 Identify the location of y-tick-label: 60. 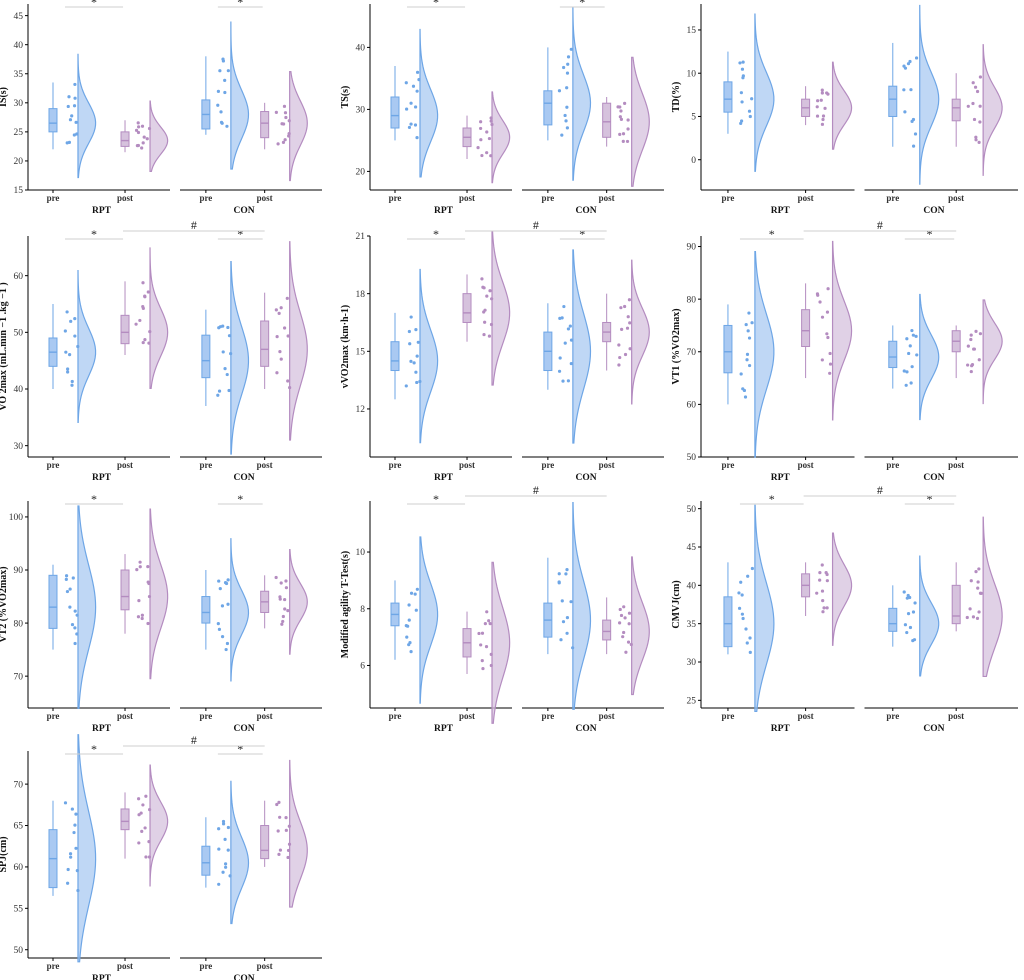
(19, 277).